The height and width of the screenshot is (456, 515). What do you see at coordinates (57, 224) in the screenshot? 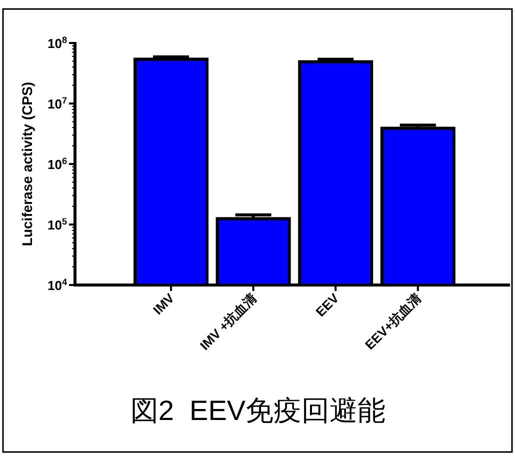
I see `y-tick-label: 10$^{5}$` at bounding box center [57, 224].